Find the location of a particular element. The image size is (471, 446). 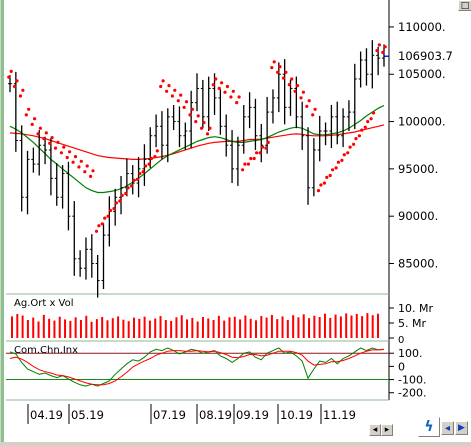

x-axis-tick-label: 09.19 is located at coordinates (252, 415).